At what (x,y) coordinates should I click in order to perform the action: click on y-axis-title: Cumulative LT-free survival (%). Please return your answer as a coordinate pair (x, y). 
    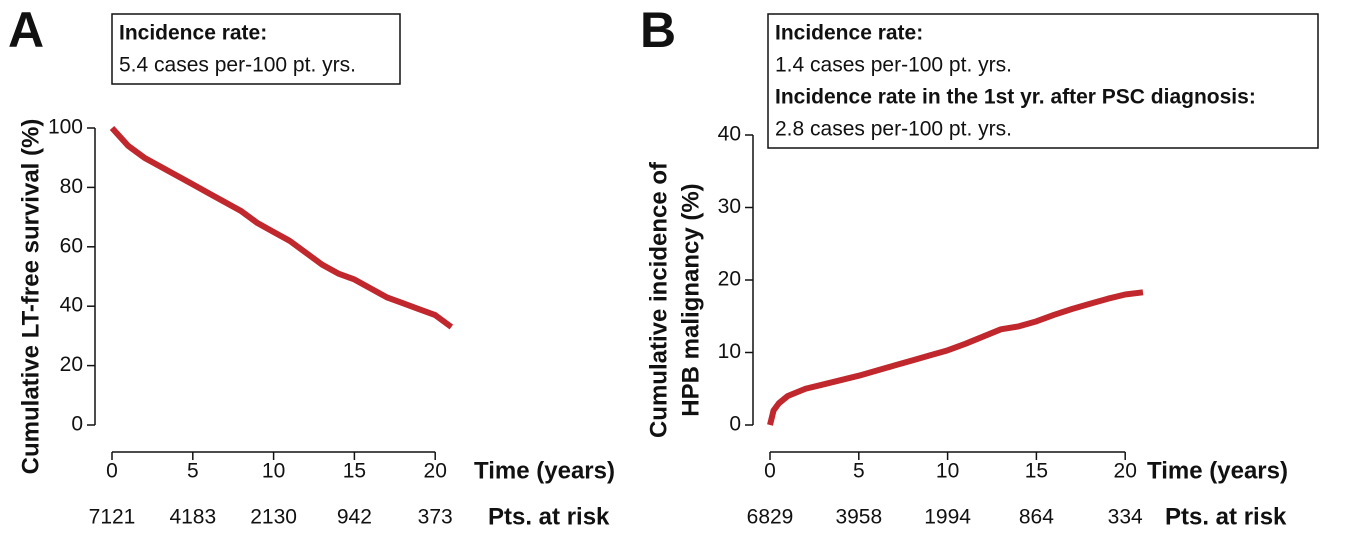
    Looking at the image, I should click on (30, 297).